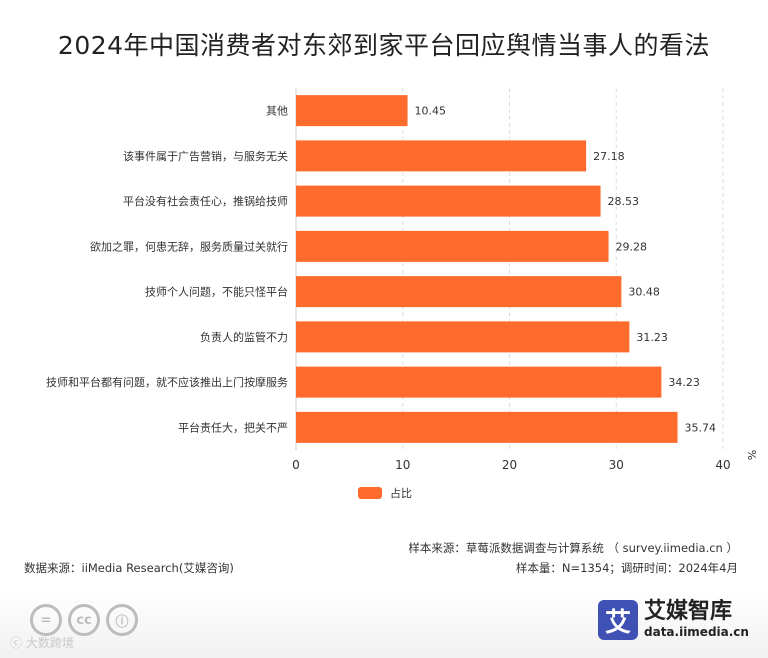 This screenshot has height=658, width=768. What do you see at coordinates (296, 465) in the screenshot?
I see `x-tick-label: 0` at bounding box center [296, 465].